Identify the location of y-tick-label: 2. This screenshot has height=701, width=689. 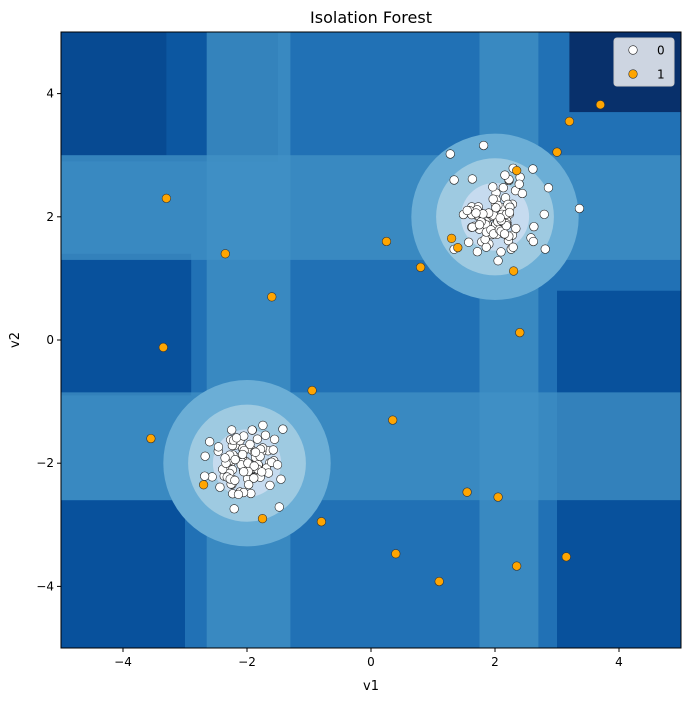
(50, 217).